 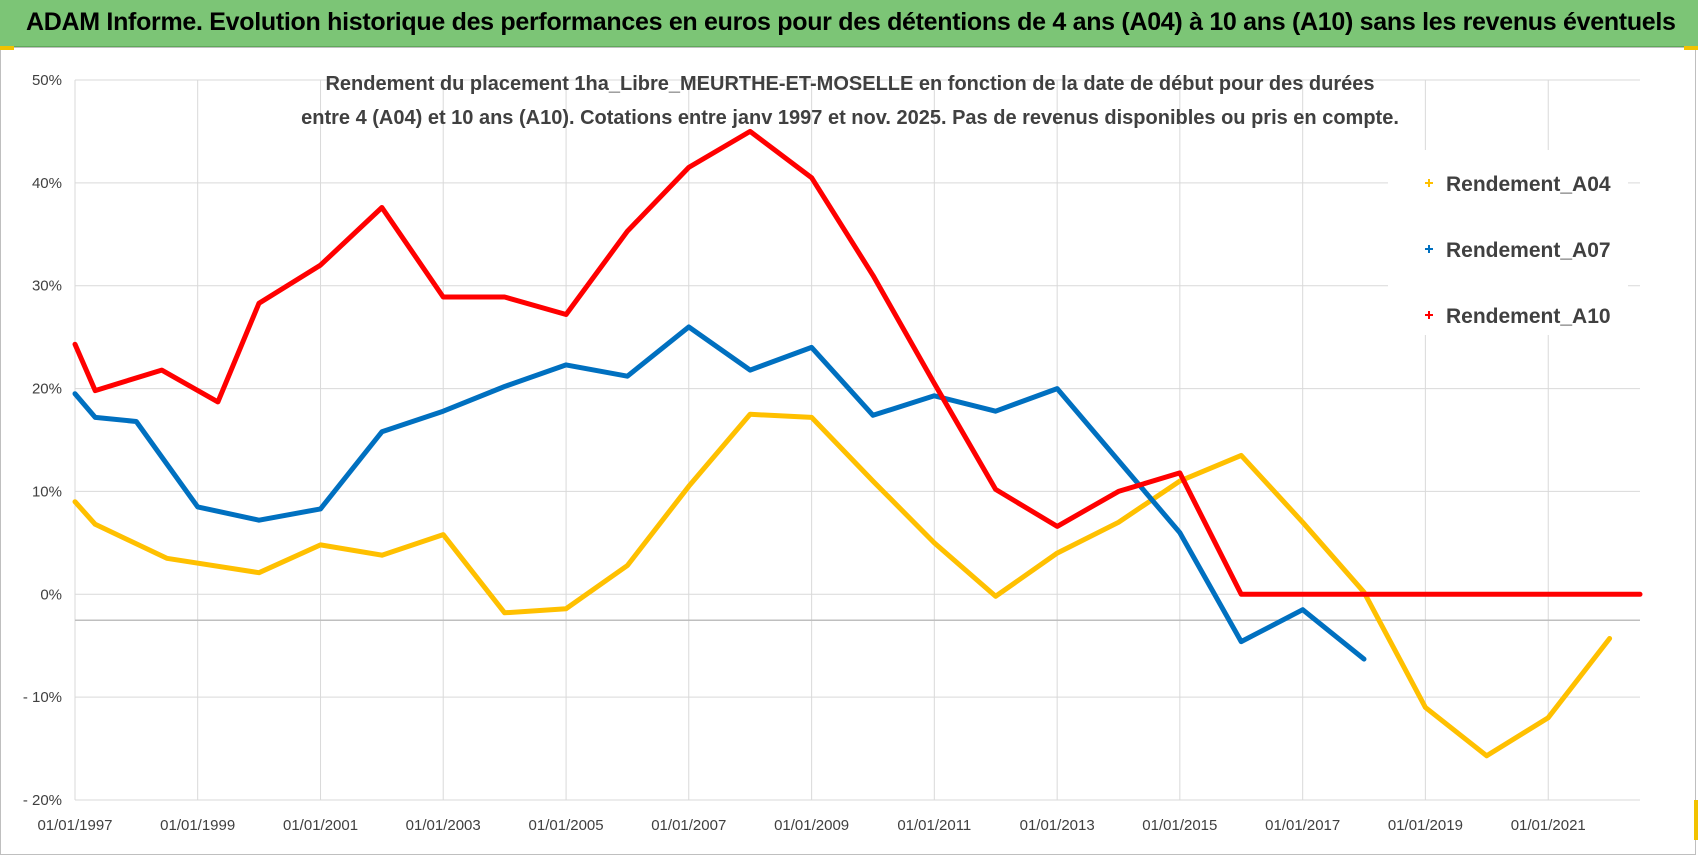 I want to click on corner-mark-top-right, so click(x=1691, y=48).